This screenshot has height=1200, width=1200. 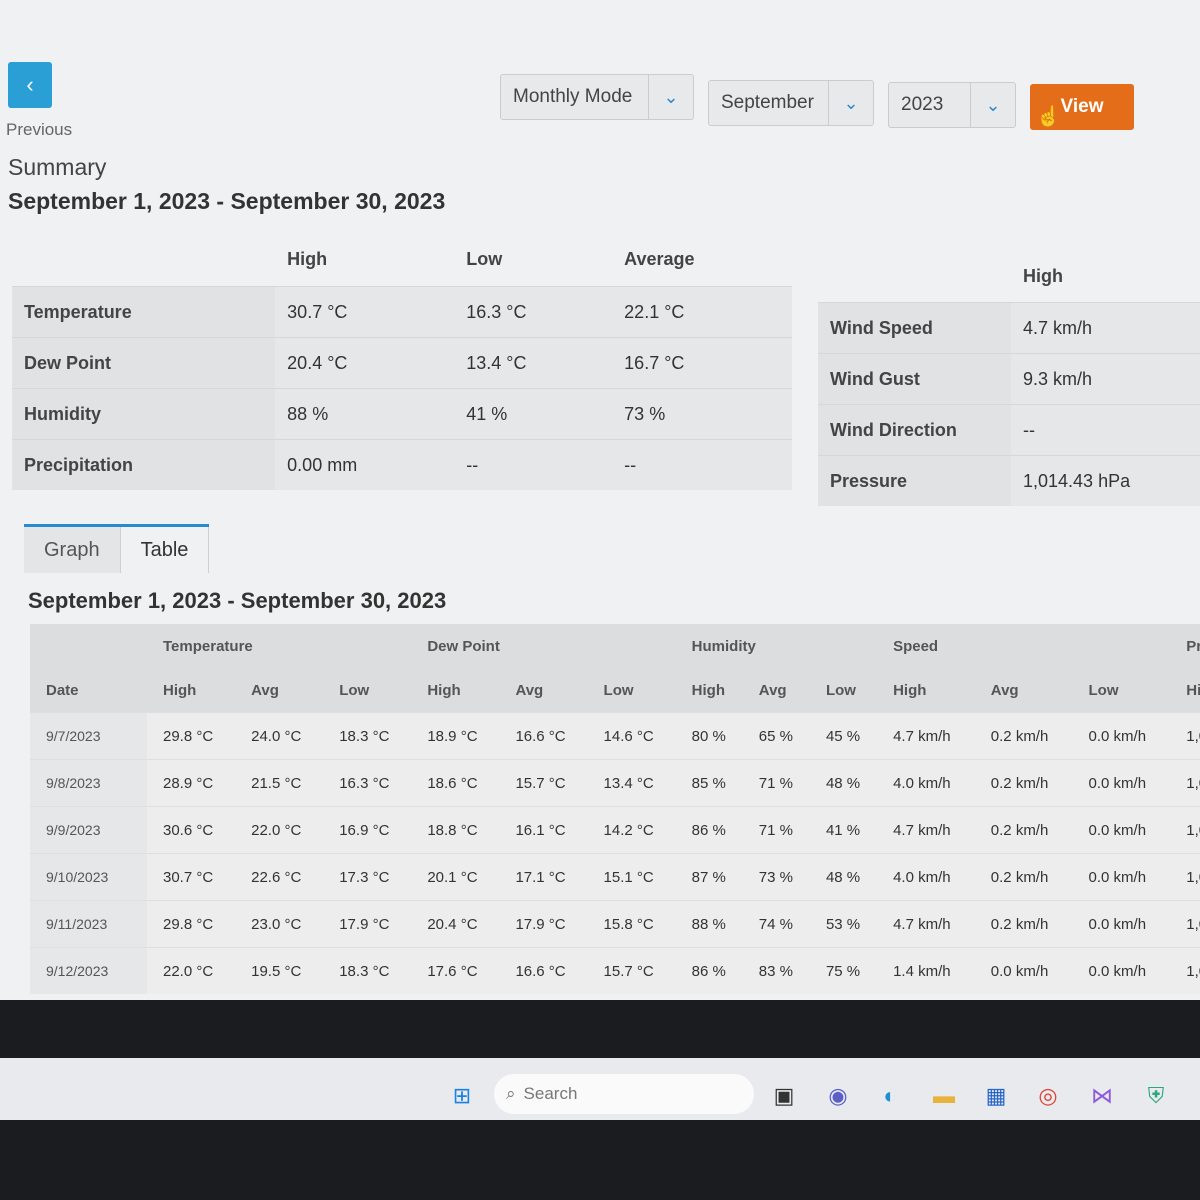 I want to click on group-dew-point: Dew Point, so click(x=543, y=646).